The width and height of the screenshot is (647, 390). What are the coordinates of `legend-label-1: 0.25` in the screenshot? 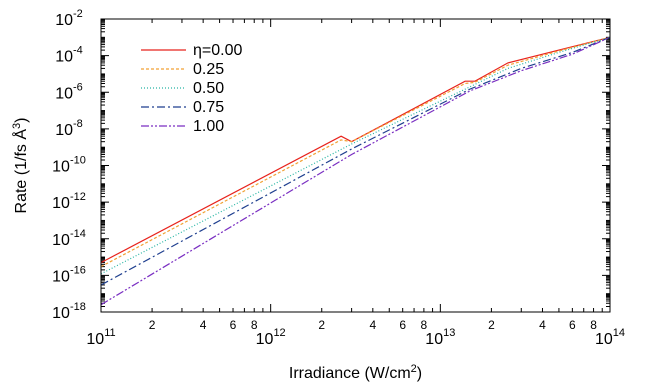 It's located at (208, 69).